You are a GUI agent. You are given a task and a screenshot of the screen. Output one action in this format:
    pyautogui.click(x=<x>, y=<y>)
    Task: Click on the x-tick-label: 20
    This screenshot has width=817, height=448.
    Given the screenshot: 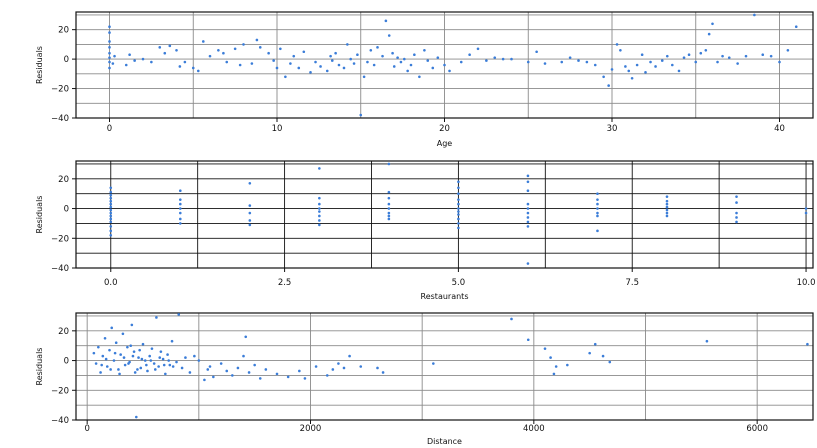 What is the action you would take?
    pyautogui.click(x=444, y=129)
    